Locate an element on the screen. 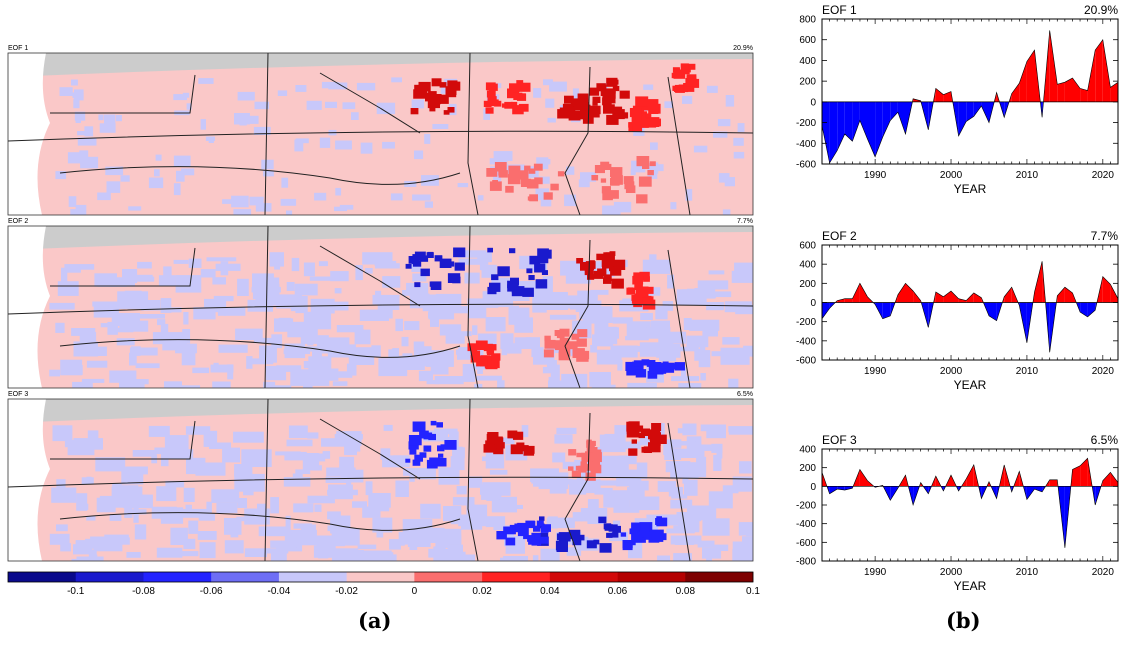  colorbar-swatch is located at coordinates (177, 577).